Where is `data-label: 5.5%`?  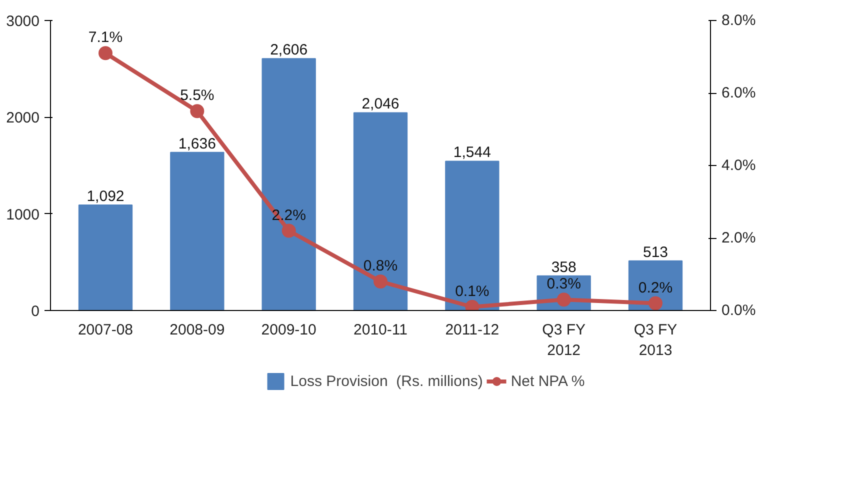
data-label: 5.5% is located at coordinates (197, 95).